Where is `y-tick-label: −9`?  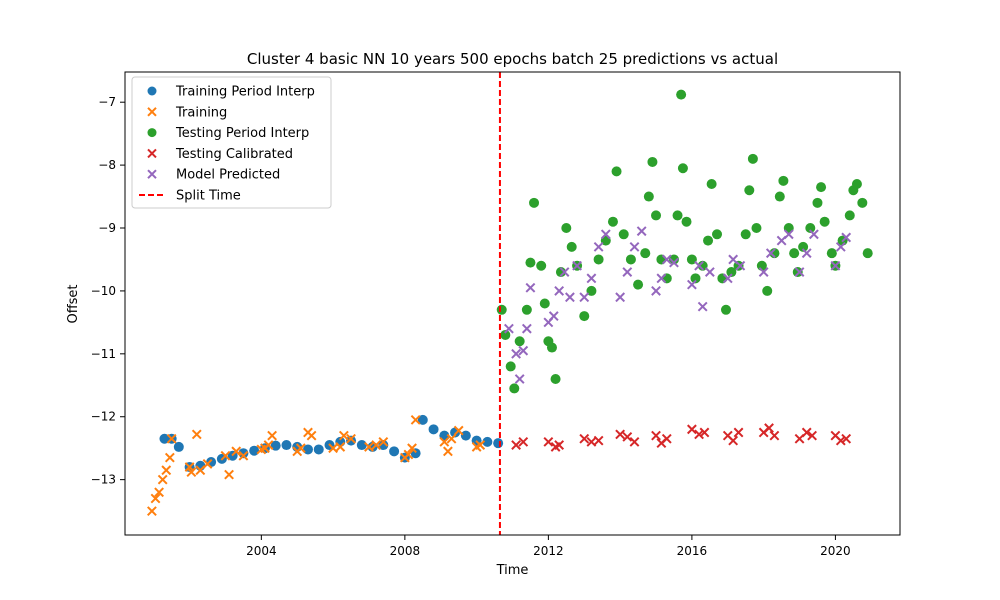 y-tick-label: −9 is located at coordinates (107, 228).